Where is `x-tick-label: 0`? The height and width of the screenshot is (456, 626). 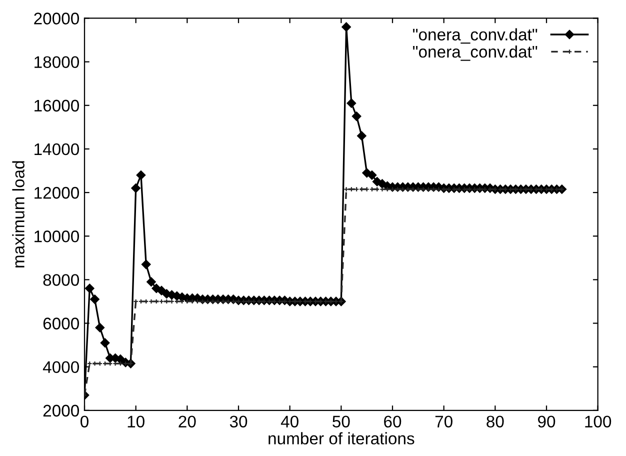
x-tick-label: 0 is located at coordinates (84, 422).